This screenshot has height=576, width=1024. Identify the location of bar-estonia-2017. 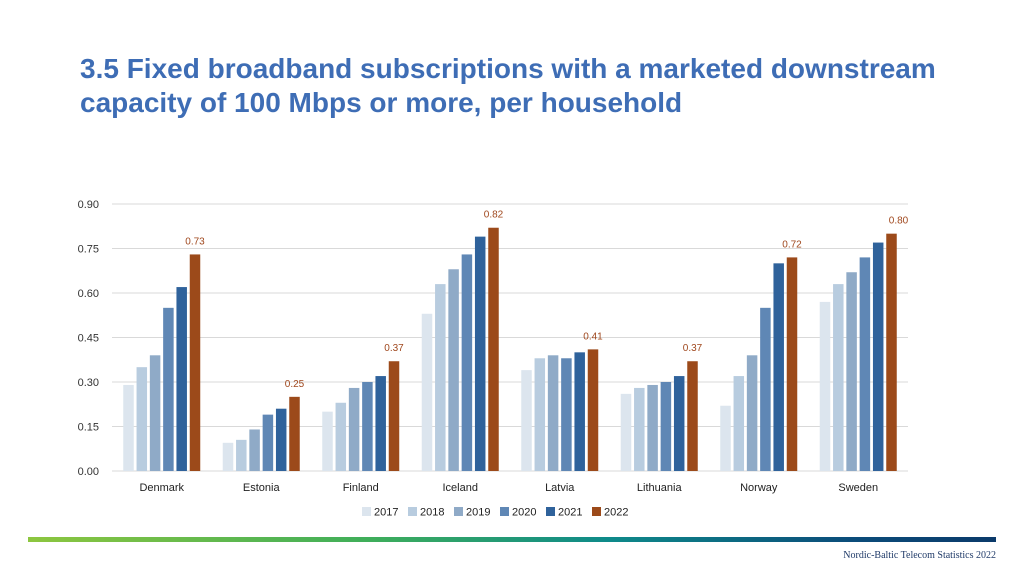
(228, 456).